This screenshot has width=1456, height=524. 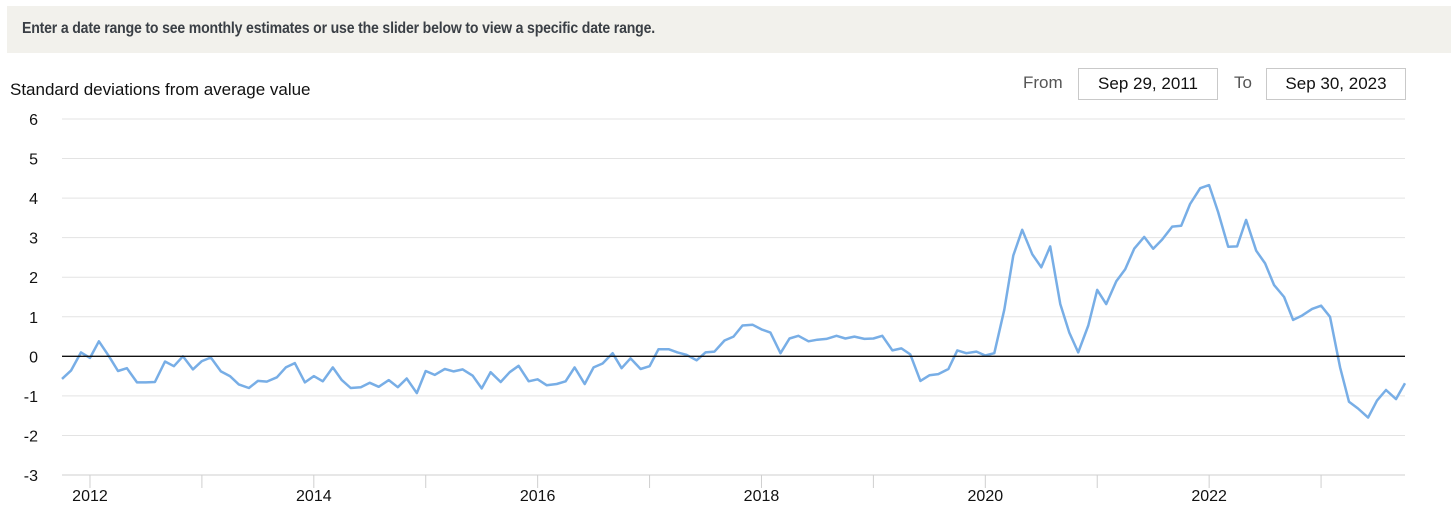 I want to click on y-tick-label: 1, so click(x=33, y=318).